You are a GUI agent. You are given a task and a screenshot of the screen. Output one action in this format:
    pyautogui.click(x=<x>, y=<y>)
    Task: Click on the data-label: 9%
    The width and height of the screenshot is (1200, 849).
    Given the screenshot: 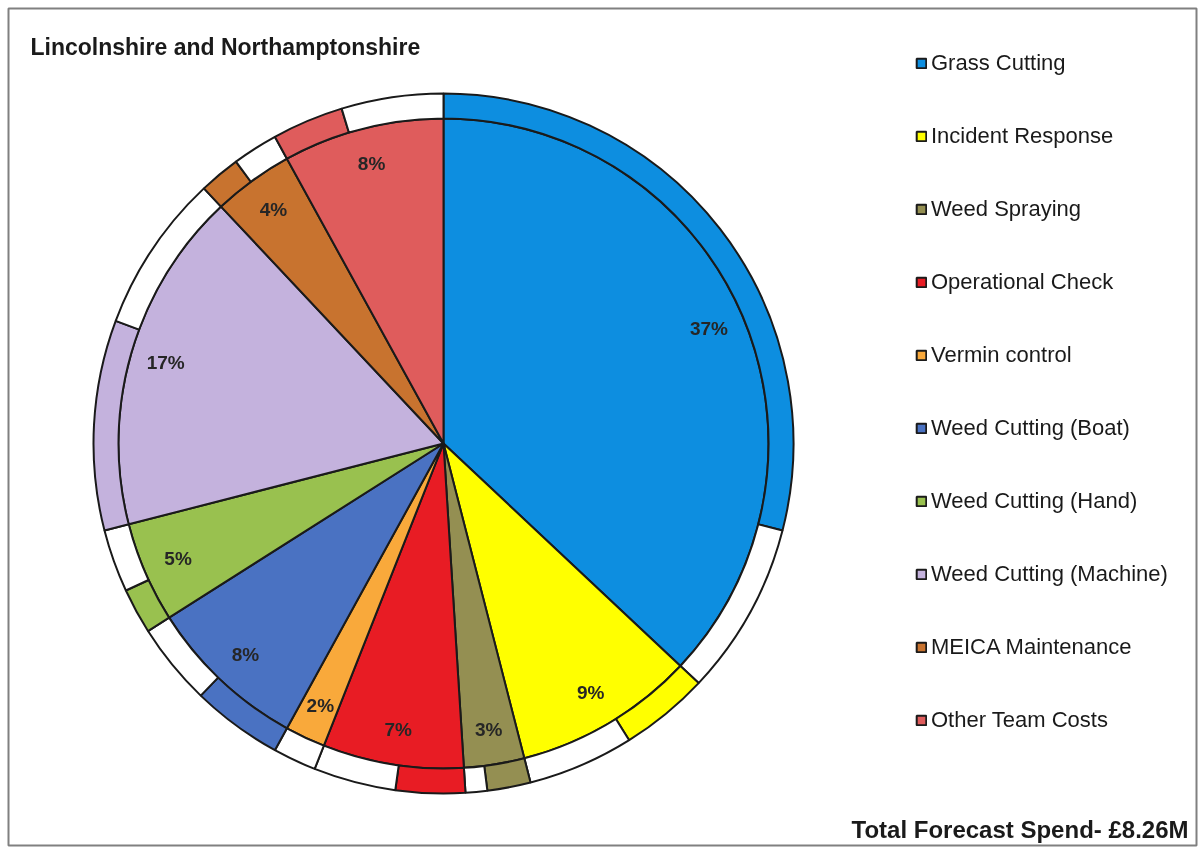 What is the action you would take?
    pyautogui.click(x=591, y=692)
    